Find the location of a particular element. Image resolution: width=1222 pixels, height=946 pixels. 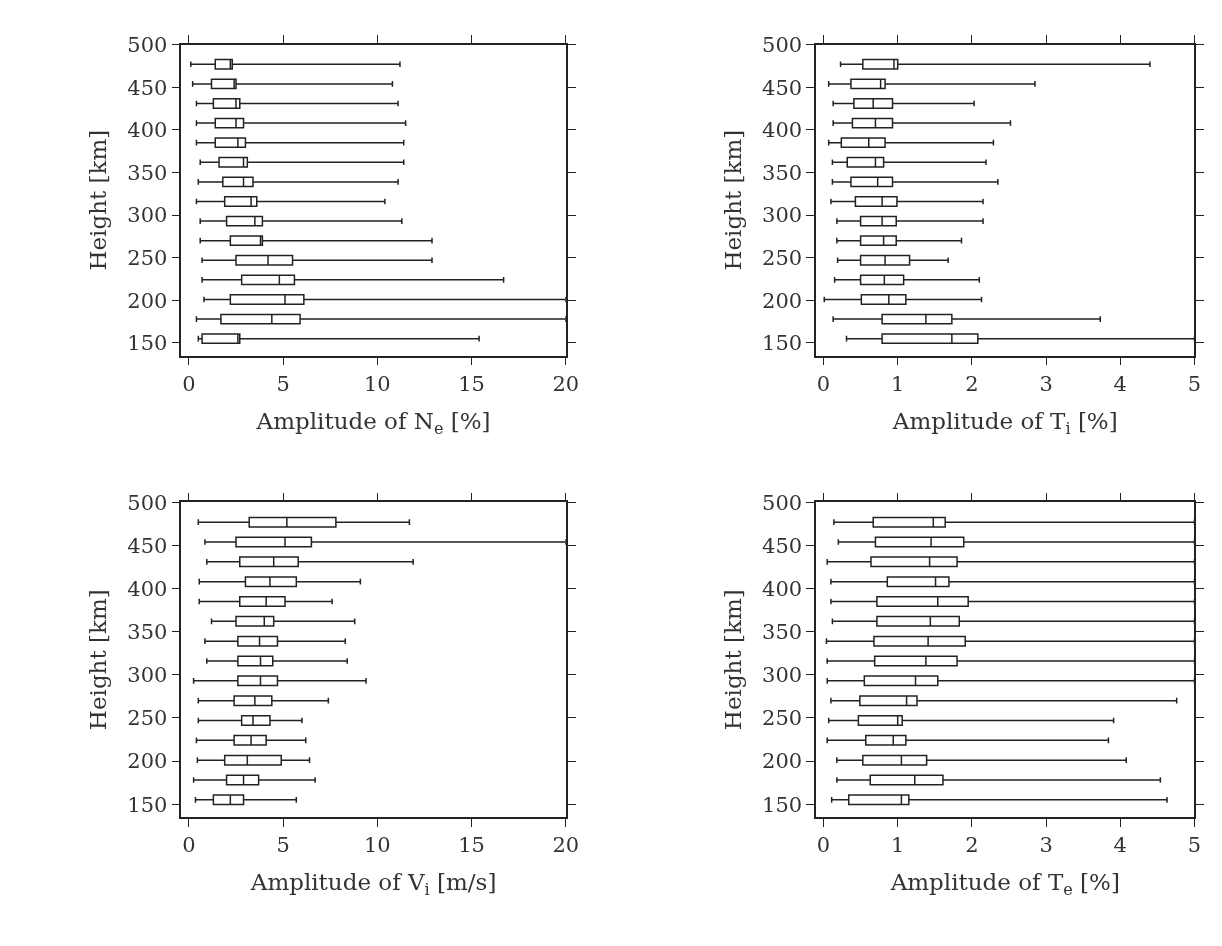

x-axis-title: Amplitude of N$_{e}$ [%] is located at coordinates (373, 422).